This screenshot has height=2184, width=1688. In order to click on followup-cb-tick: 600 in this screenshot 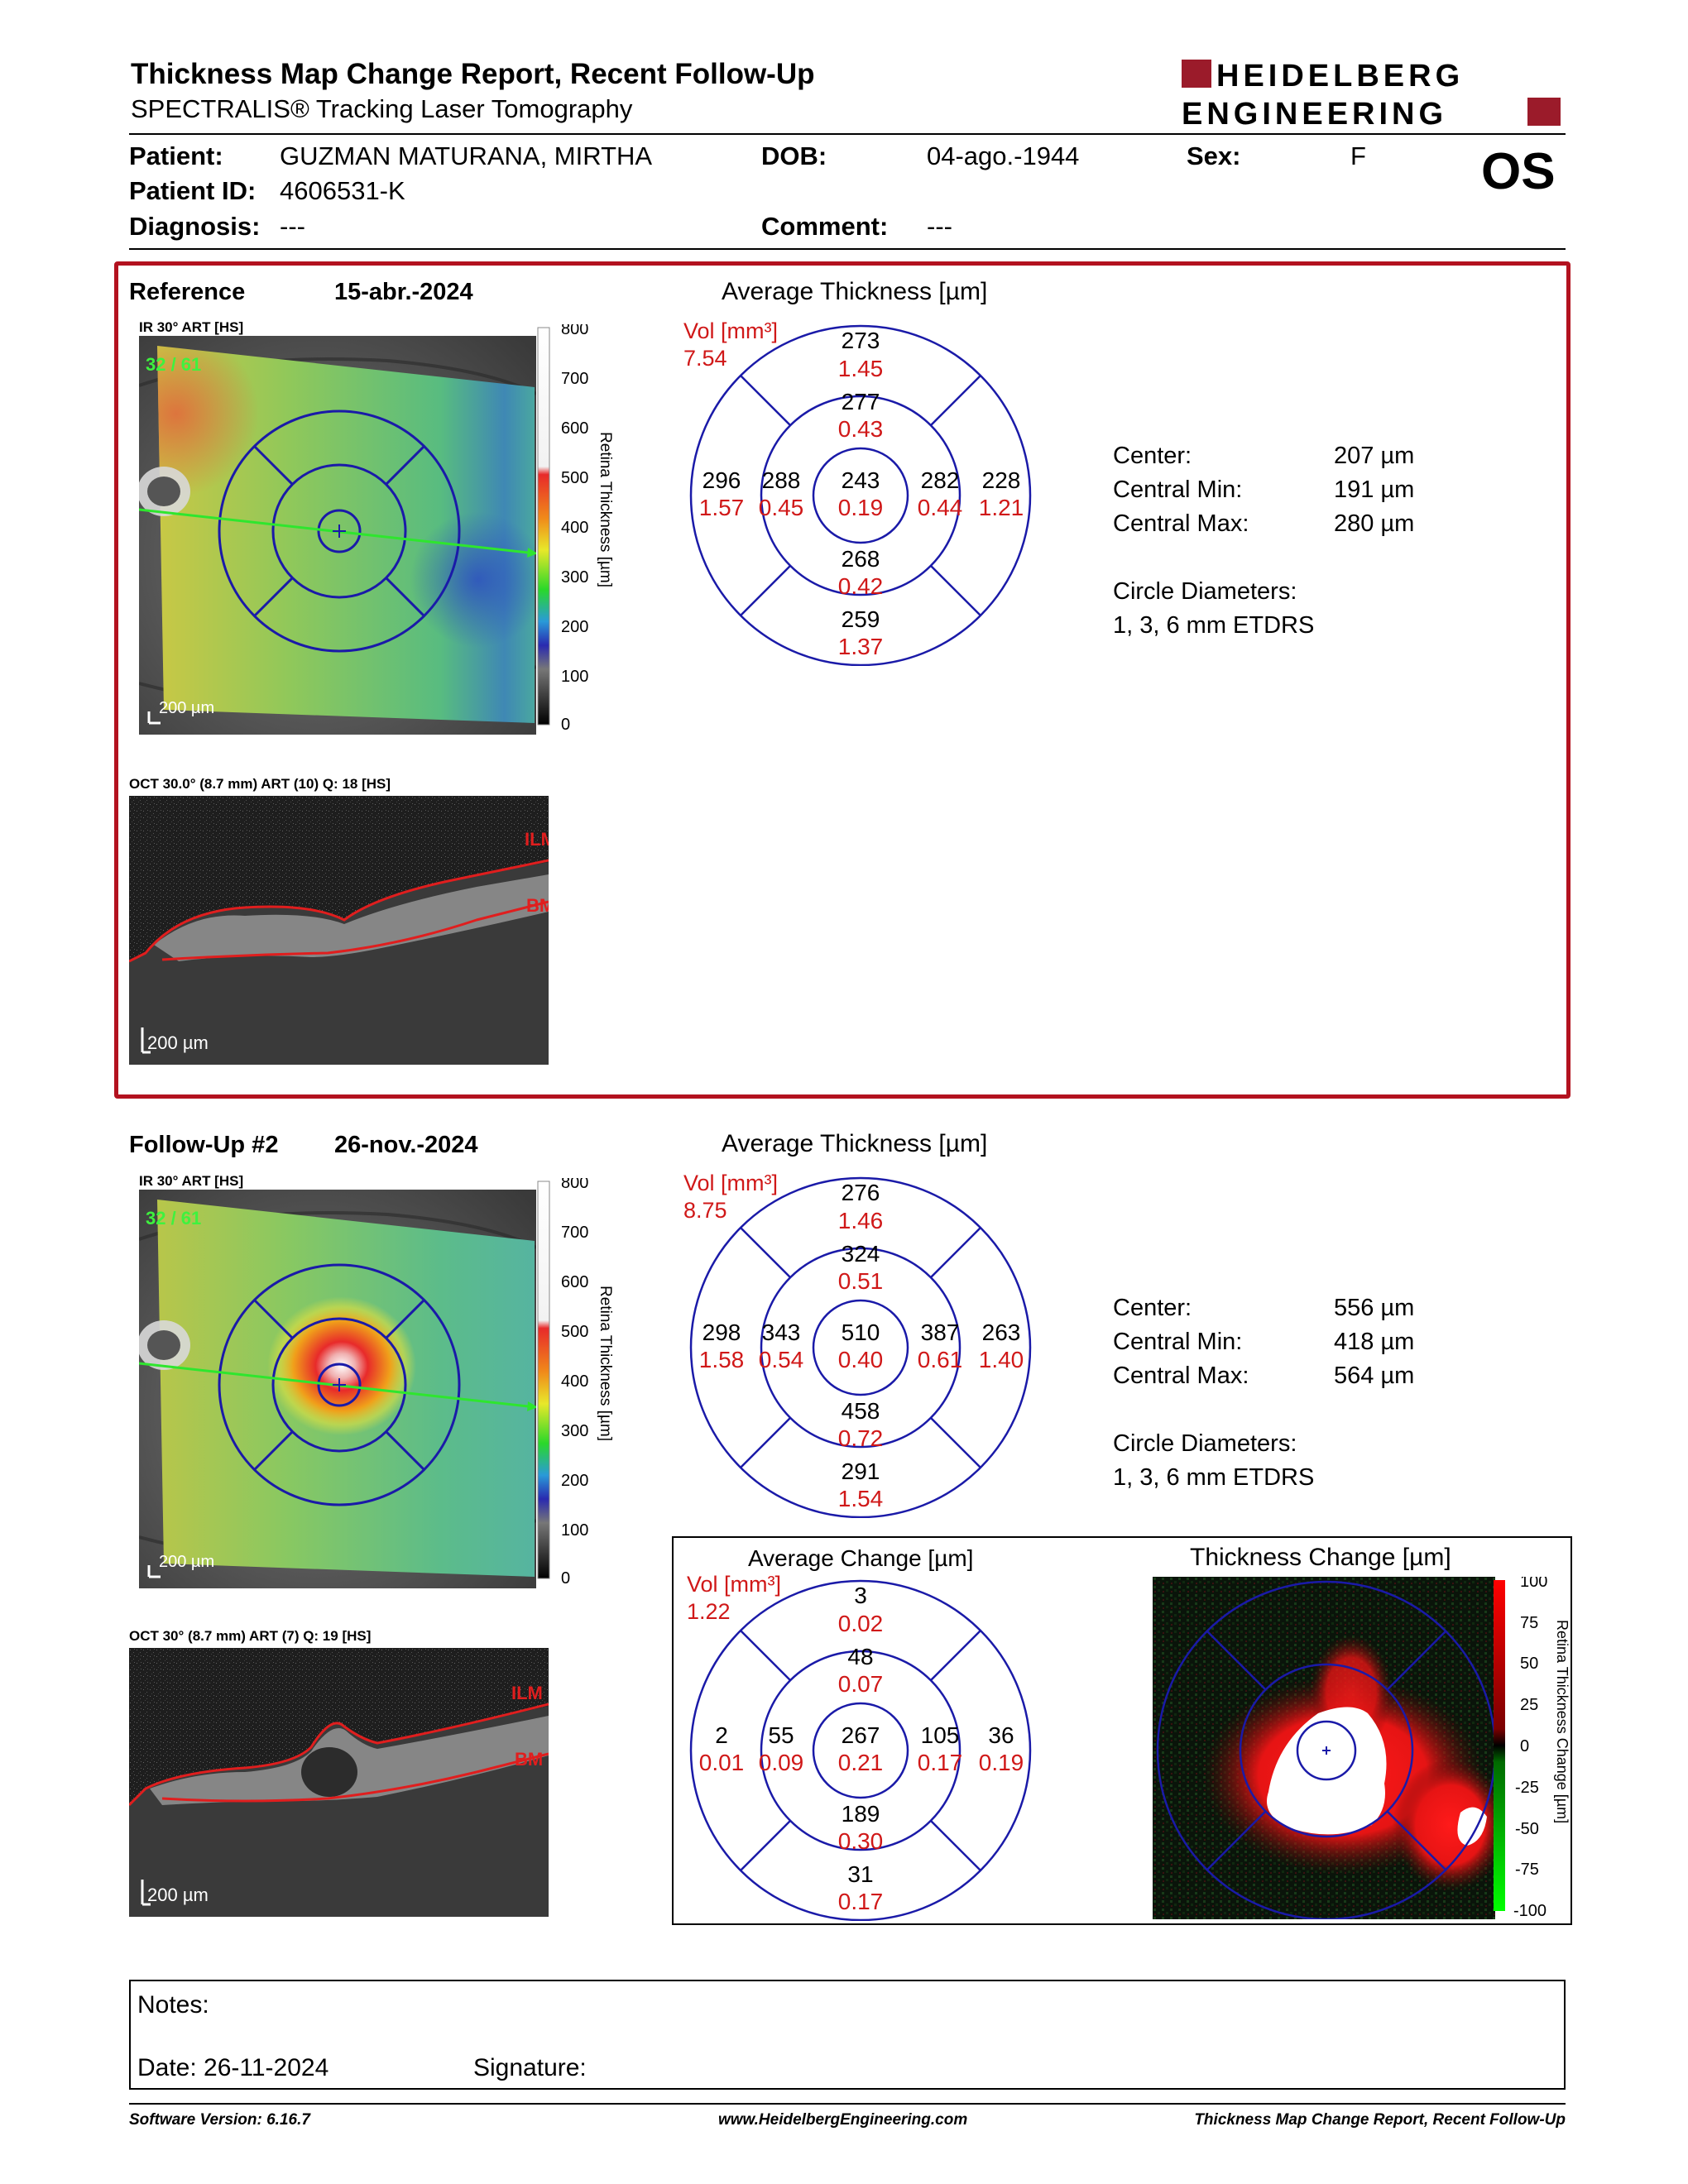, I will do `click(574, 1282)`.